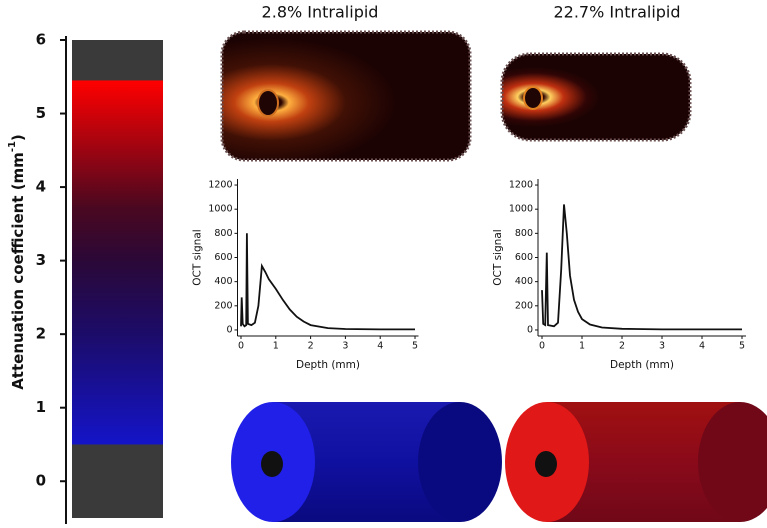 The height and width of the screenshot is (528, 767). I want to click on y-tick-label: 2, so click(41, 334).